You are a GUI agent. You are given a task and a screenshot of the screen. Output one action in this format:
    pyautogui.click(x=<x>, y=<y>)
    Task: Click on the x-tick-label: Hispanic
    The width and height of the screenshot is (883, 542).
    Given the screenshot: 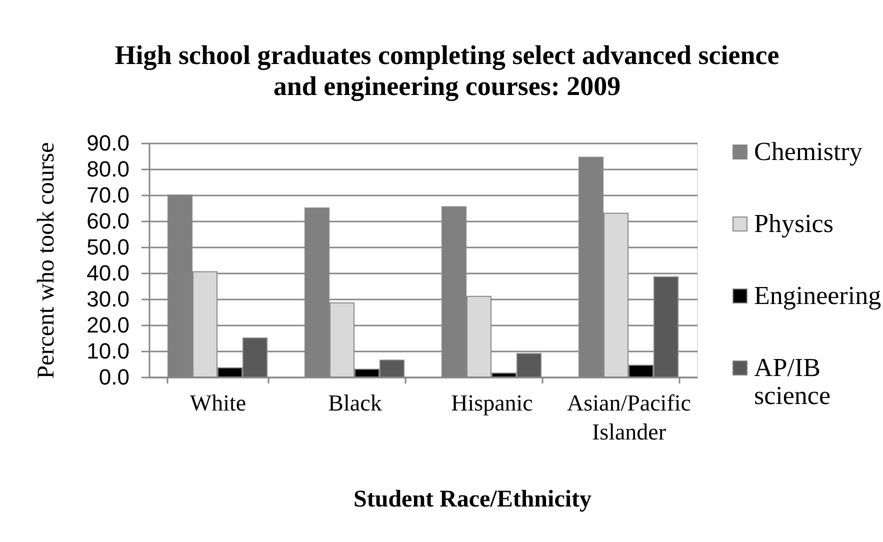 What is the action you would take?
    pyautogui.click(x=492, y=403)
    